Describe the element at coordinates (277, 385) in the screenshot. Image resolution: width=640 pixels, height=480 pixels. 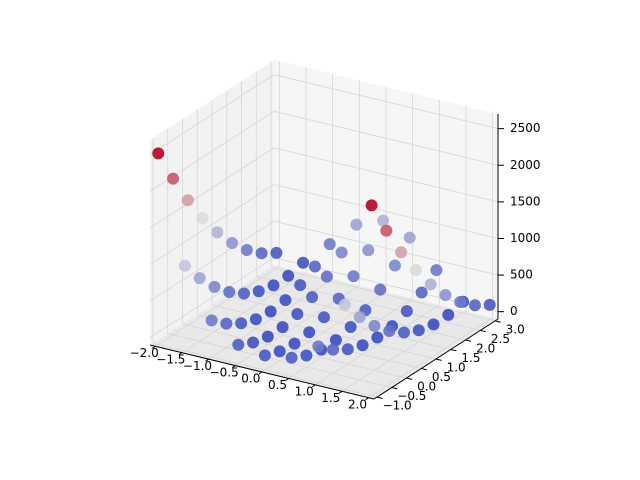
I see `x-tick-label: 0.5` at that location.